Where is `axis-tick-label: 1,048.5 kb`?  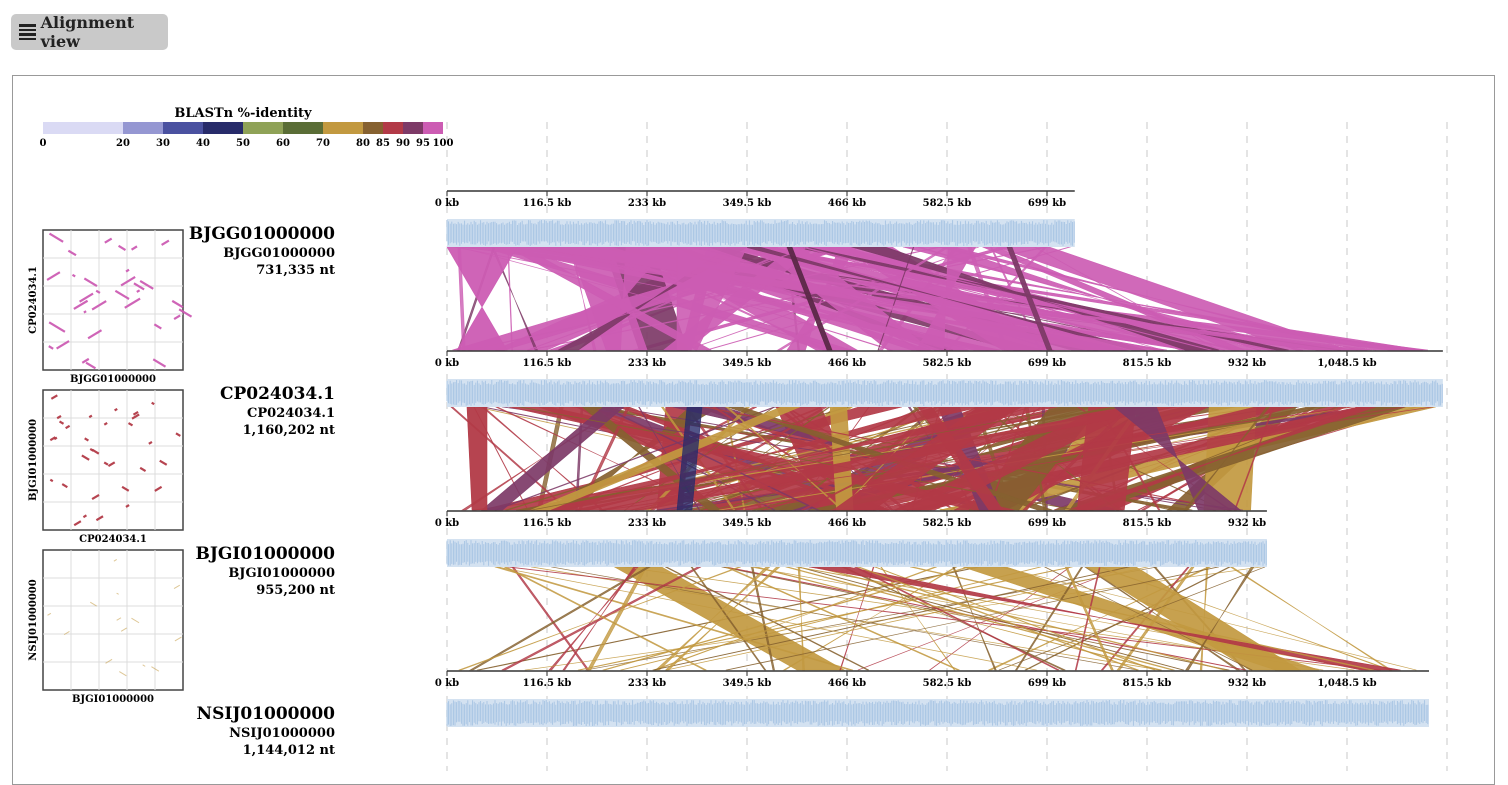 axis-tick-label: 1,048.5 kb is located at coordinates (1346, 363).